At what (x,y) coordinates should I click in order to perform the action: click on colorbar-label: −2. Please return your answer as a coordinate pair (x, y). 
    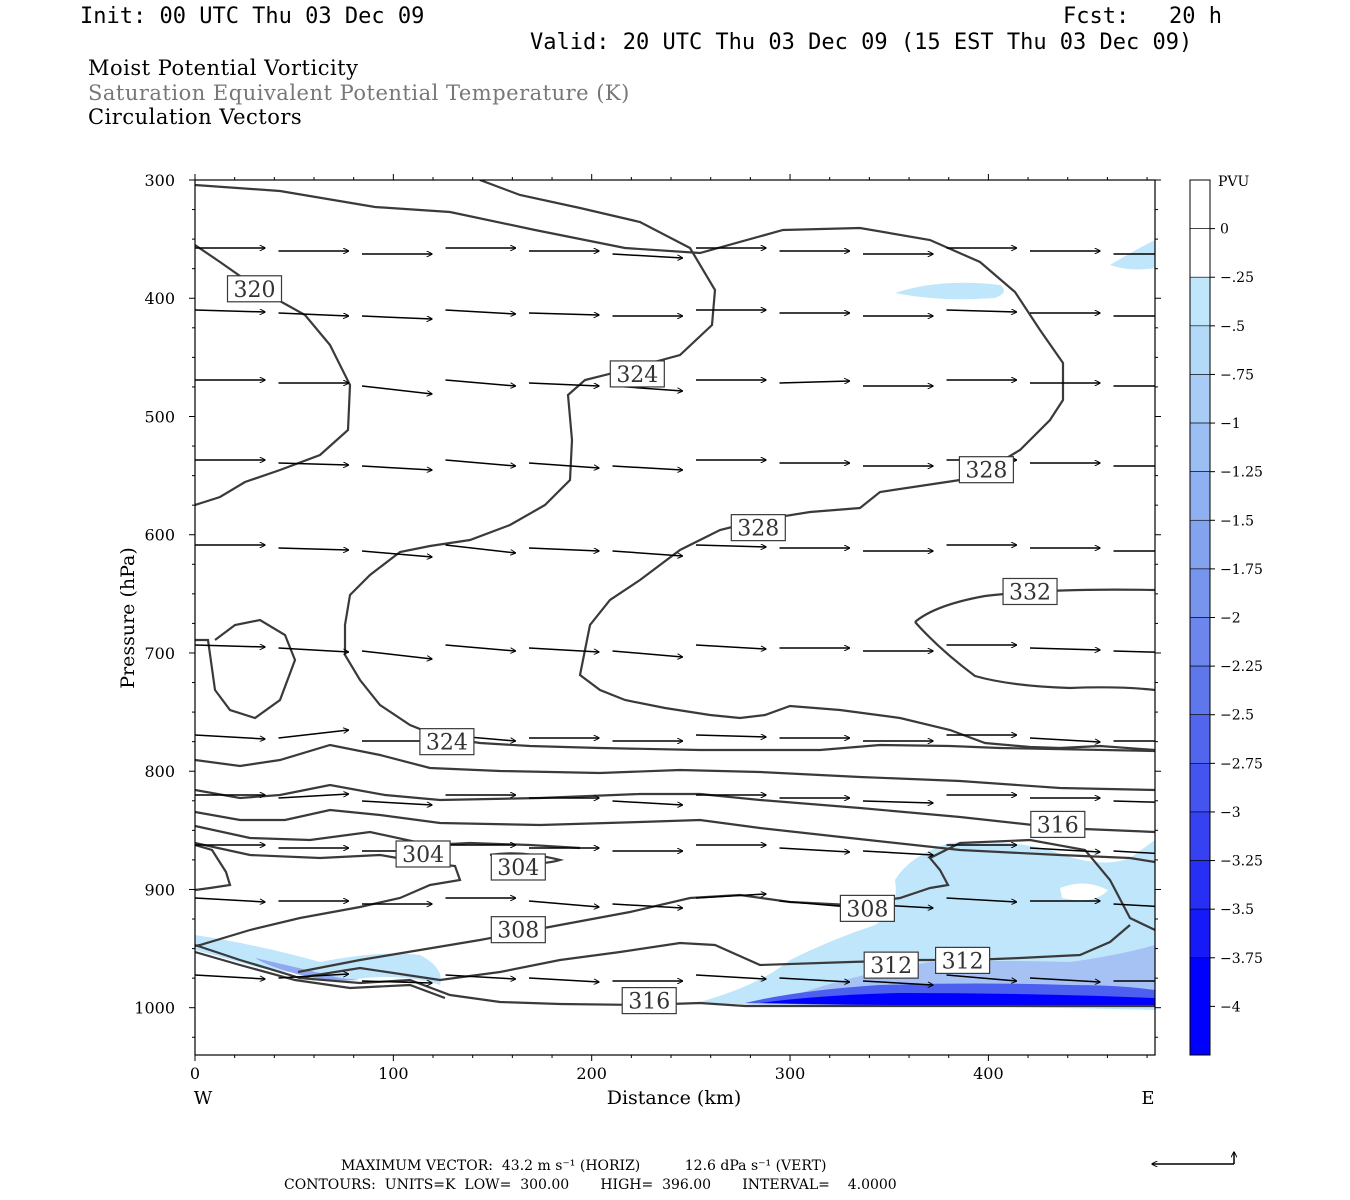
    Looking at the image, I should click on (1230, 619).